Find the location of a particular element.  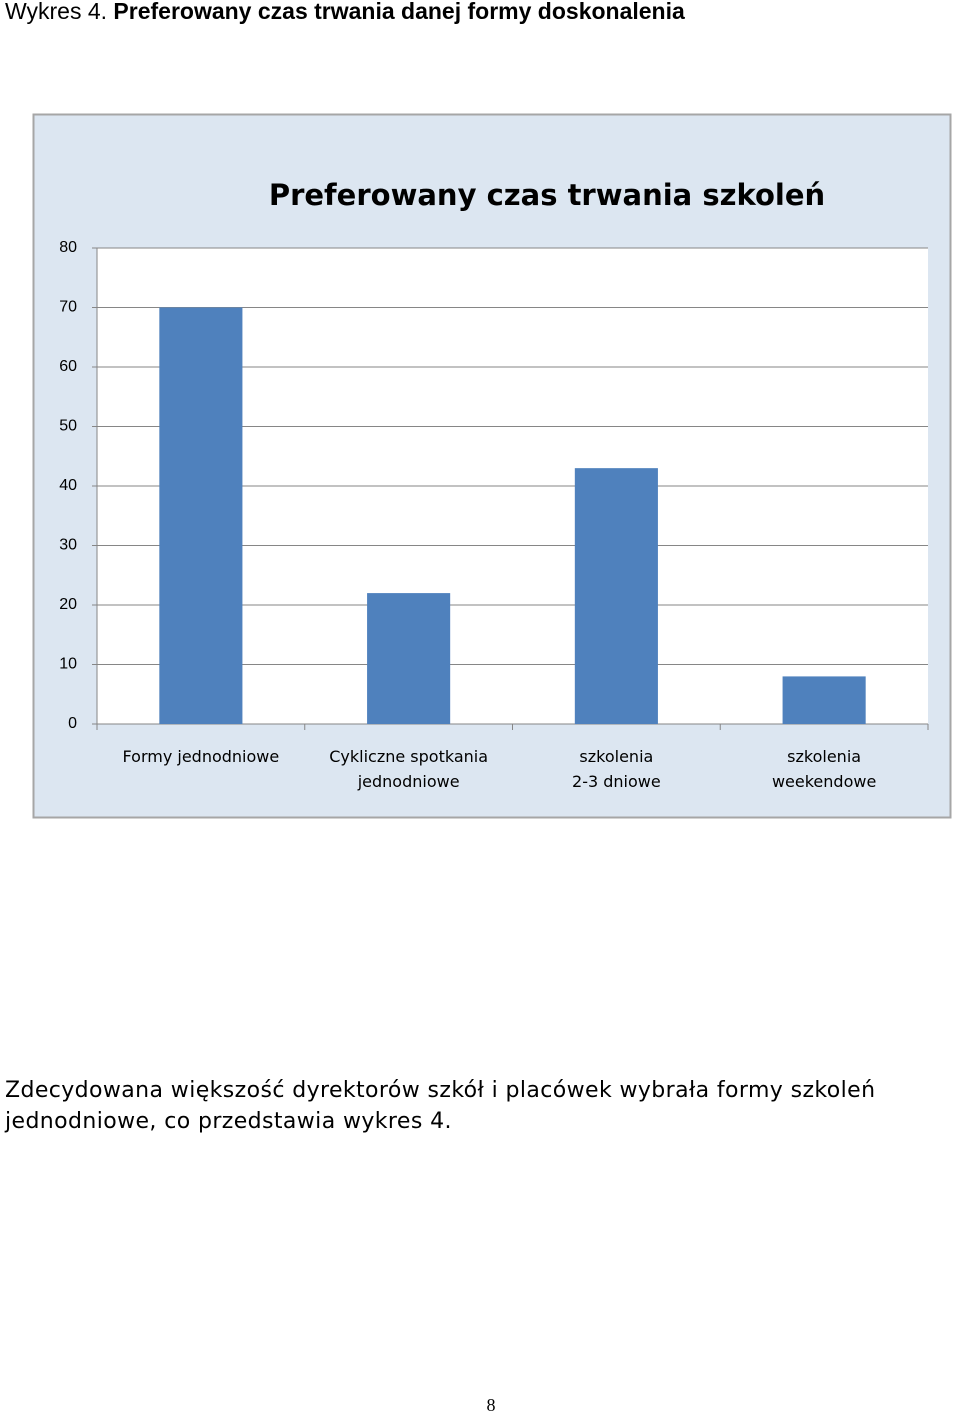

y-tick-label: 70 is located at coordinates (68, 307).